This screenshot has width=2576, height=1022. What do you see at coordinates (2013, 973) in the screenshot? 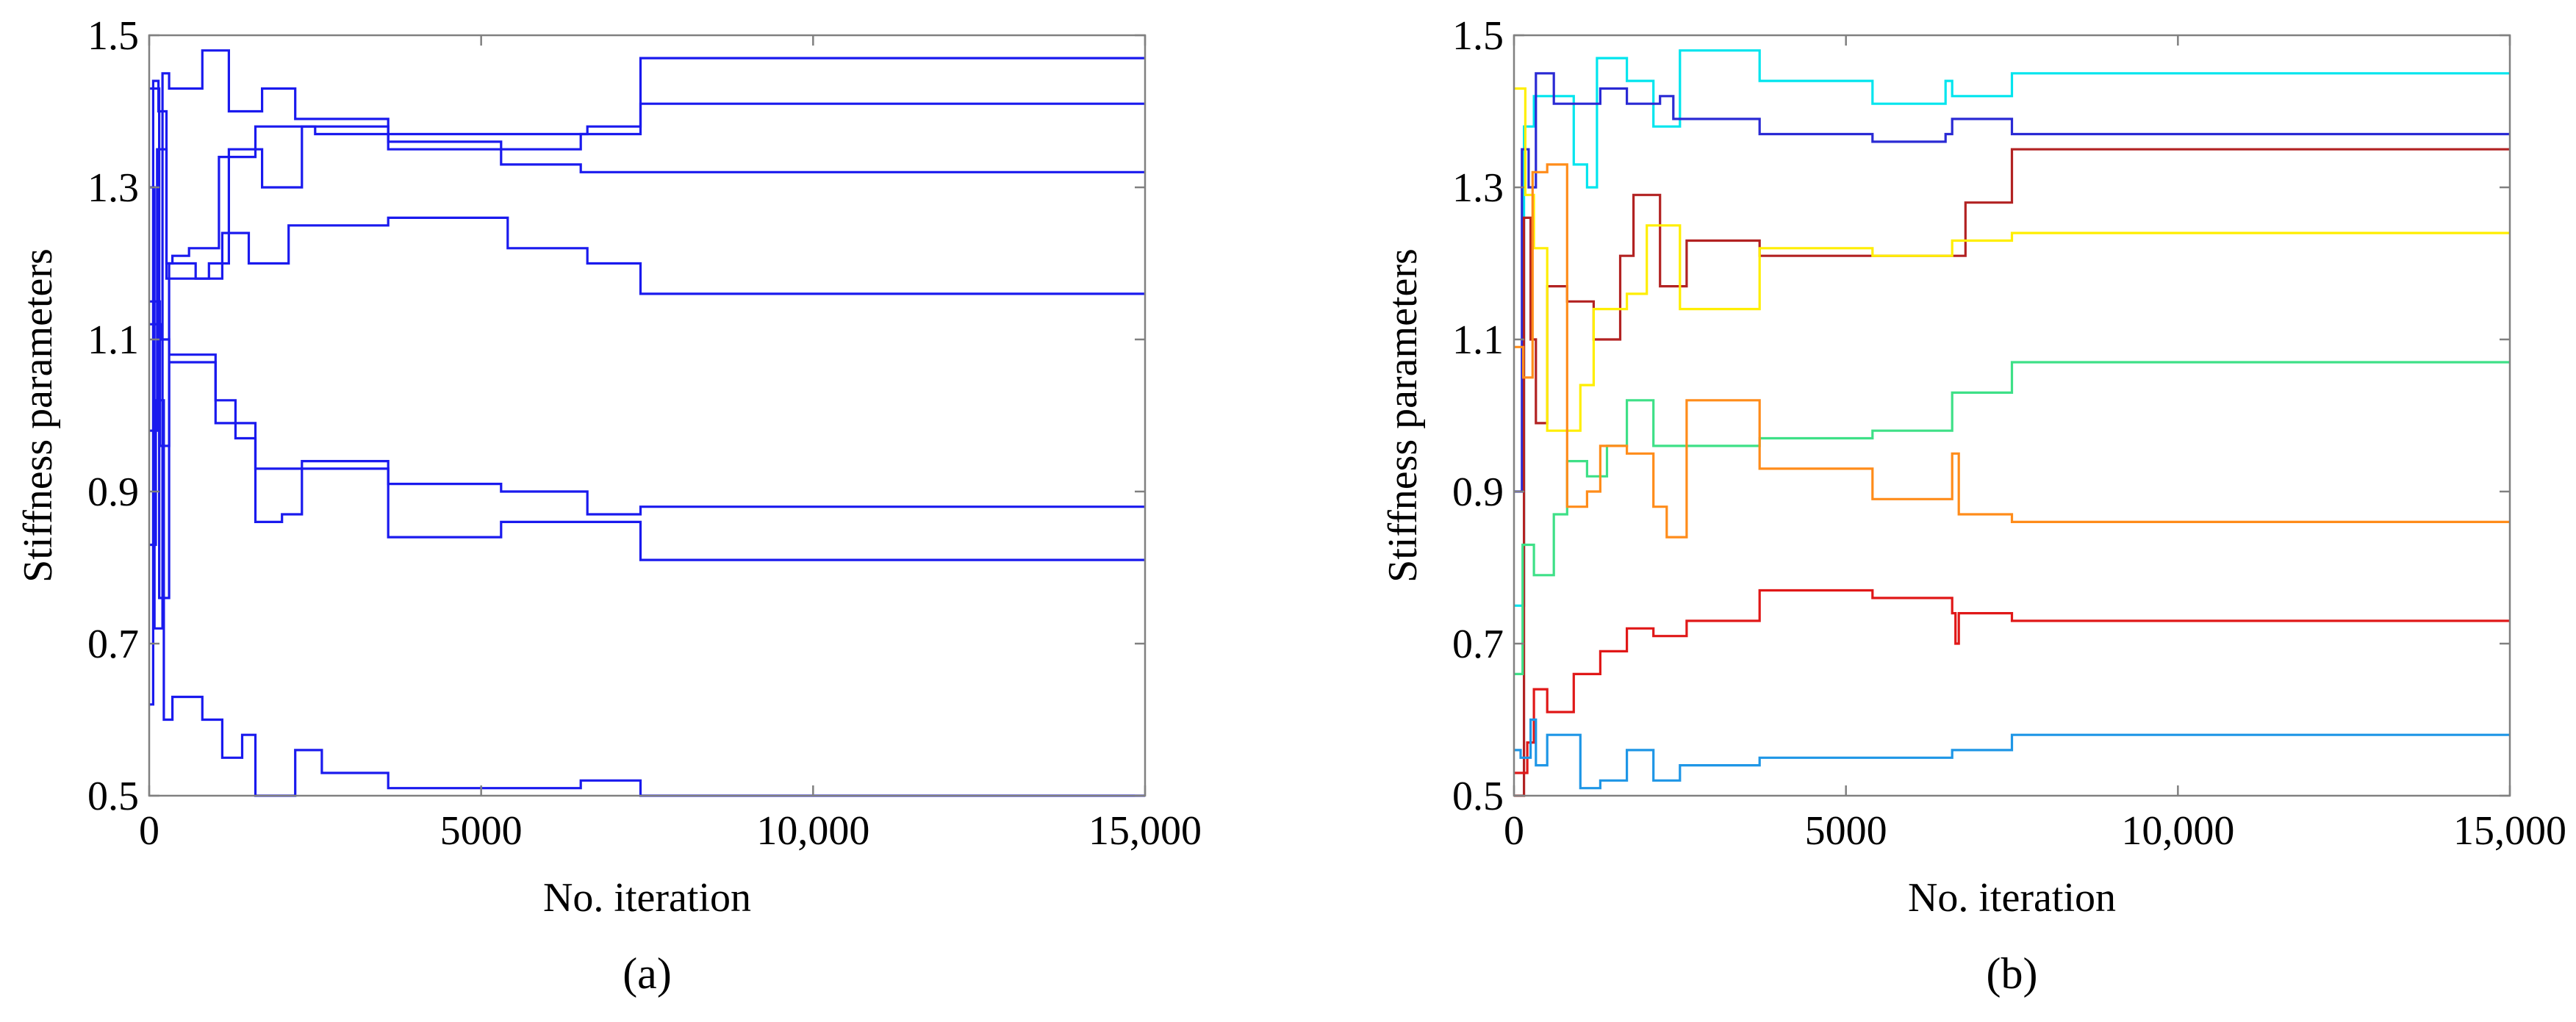
I see `panel-caption: (b)` at bounding box center [2013, 973].